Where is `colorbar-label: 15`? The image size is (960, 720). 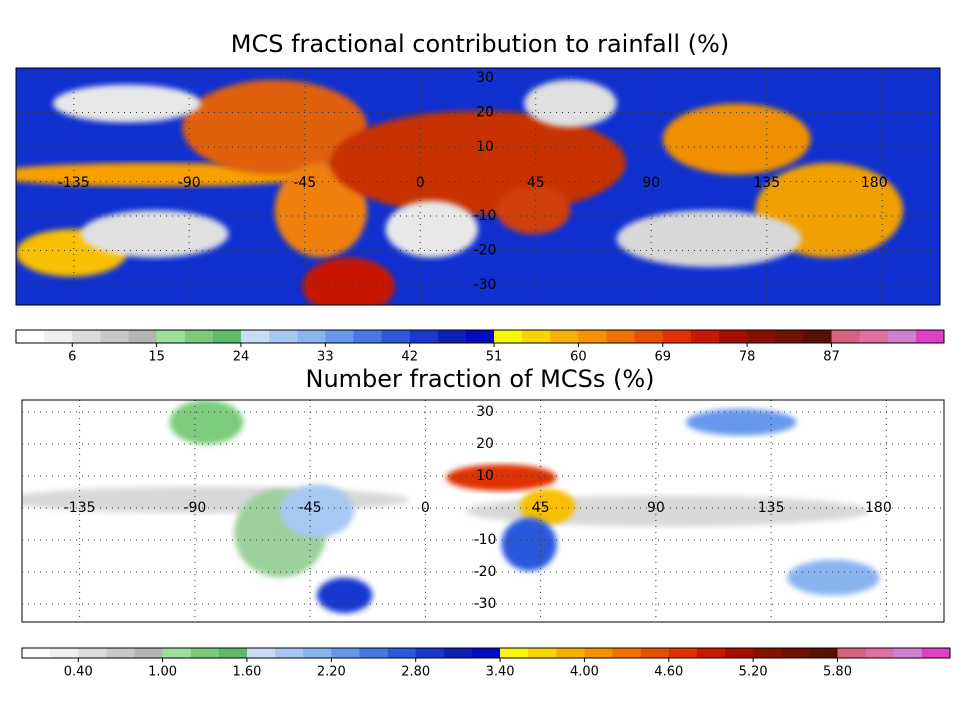
colorbar-label: 15 is located at coordinates (156, 357).